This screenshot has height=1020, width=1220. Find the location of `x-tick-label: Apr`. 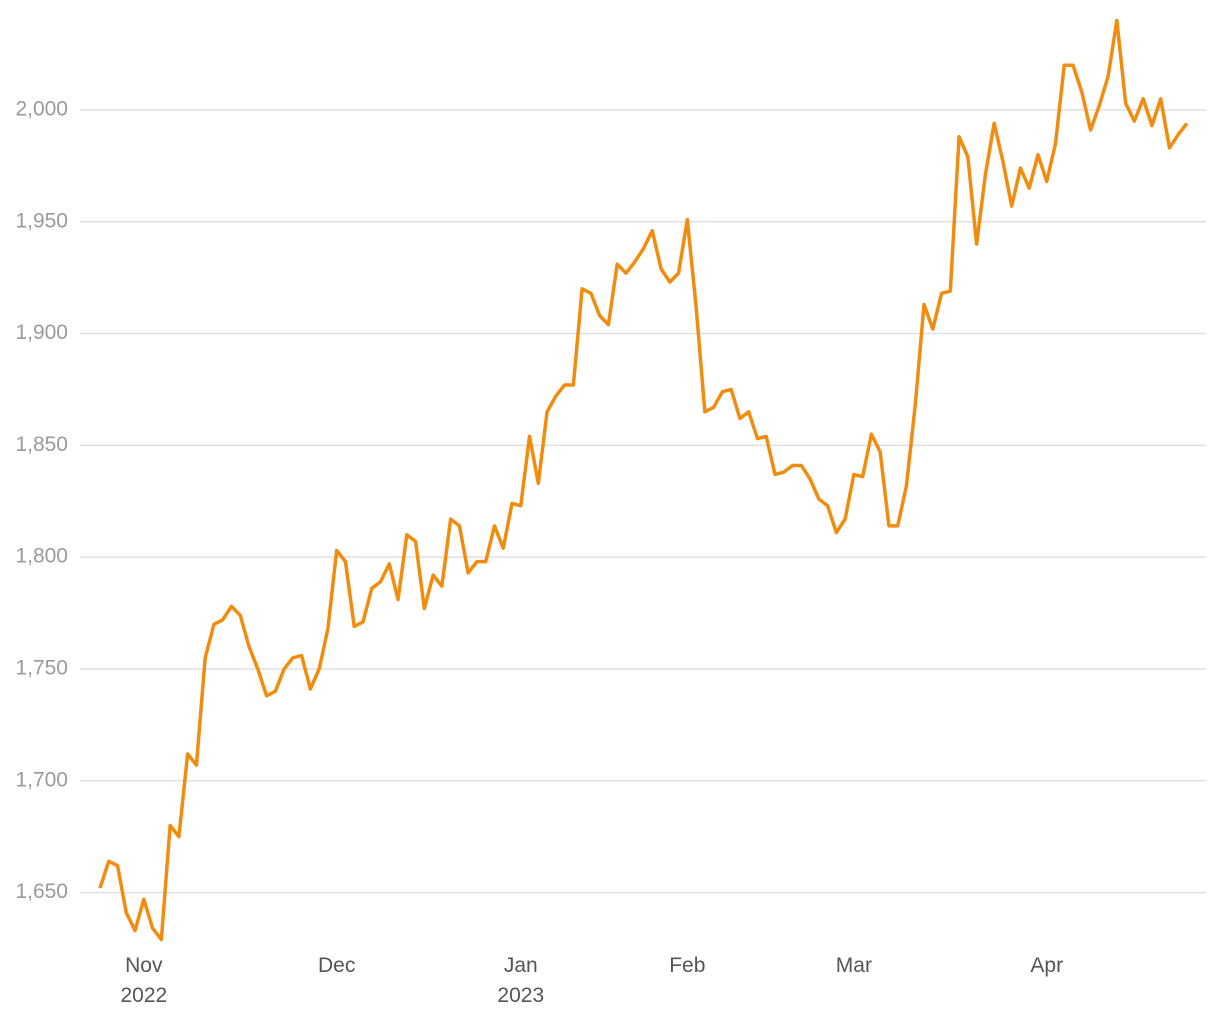

x-tick-label: Apr is located at coordinates (1047, 965).